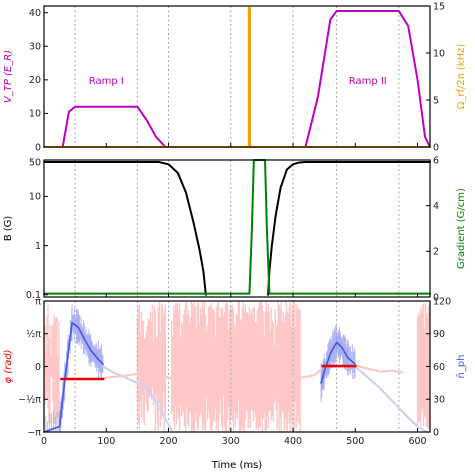 This screenshot has height=475, width=475. Describe the element at coordinates (35, 162) in the screenshot. I see `ytick-label-left-middle-3: 50` at that location.